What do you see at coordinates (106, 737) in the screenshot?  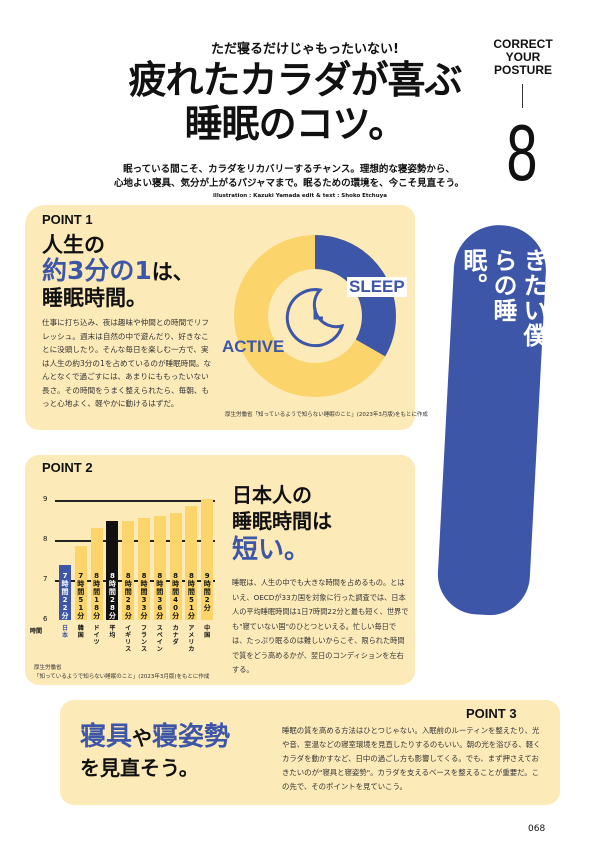 I see `heading-emph: 寝具` at bounding box center [106, 737].